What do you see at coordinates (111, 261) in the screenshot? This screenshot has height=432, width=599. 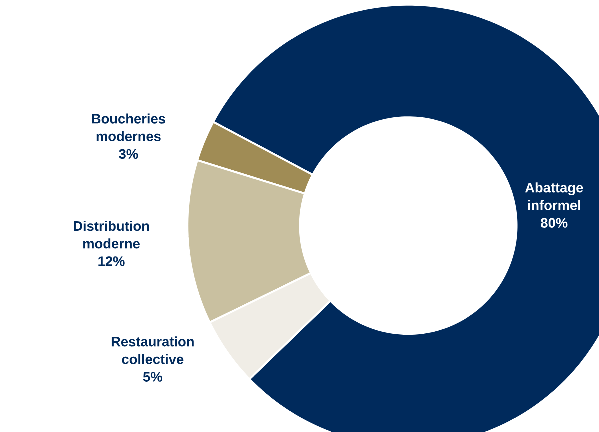 I see `data-label: 12%` at bounding box center [111, 261].